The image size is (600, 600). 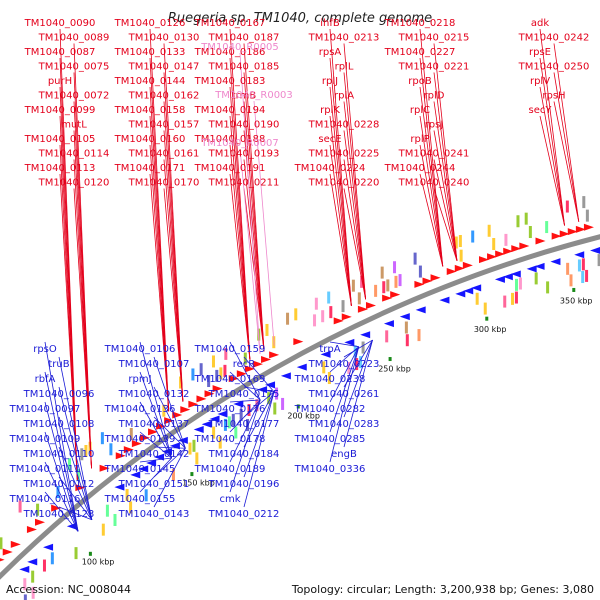 I want to click on gene-label: TM1040_0178, so click(x=230, y=439).